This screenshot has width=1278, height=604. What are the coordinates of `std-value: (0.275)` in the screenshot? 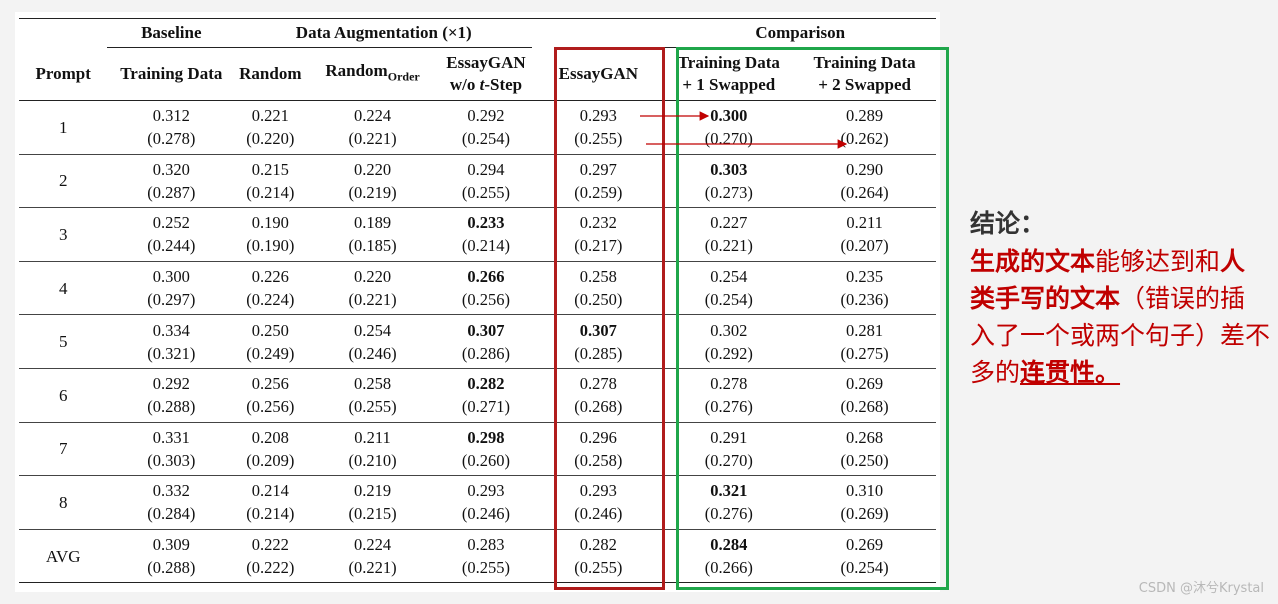 It's located at (864, 353).